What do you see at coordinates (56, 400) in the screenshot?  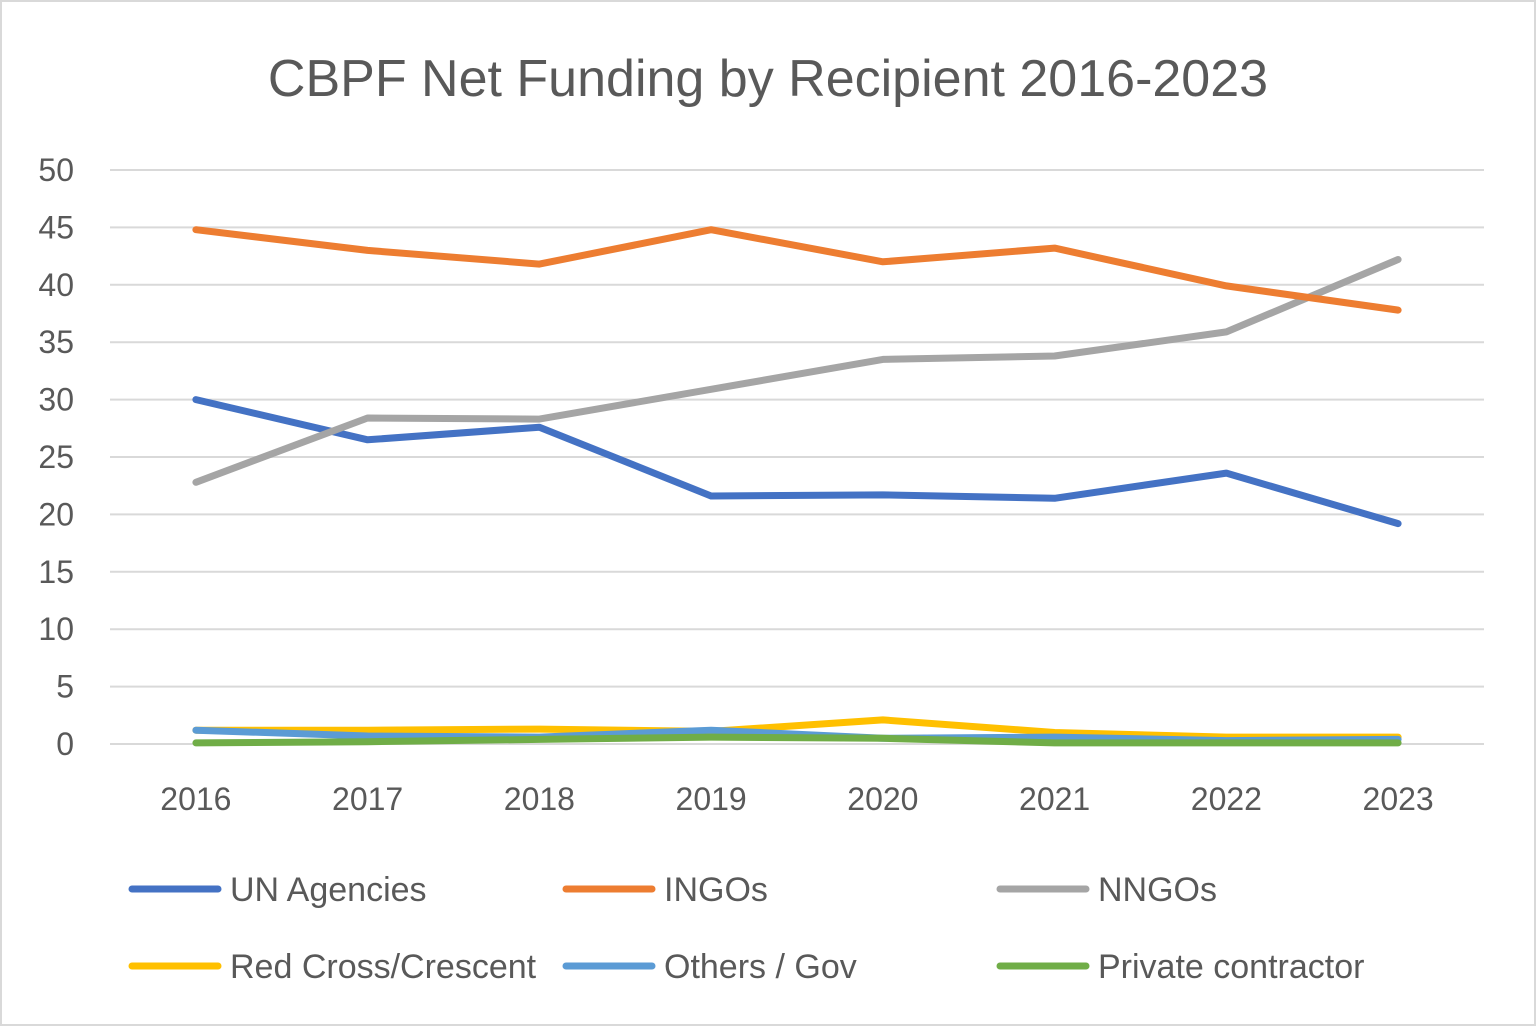 I see `y-tick-label: 30` at bounding box center [56, 400].